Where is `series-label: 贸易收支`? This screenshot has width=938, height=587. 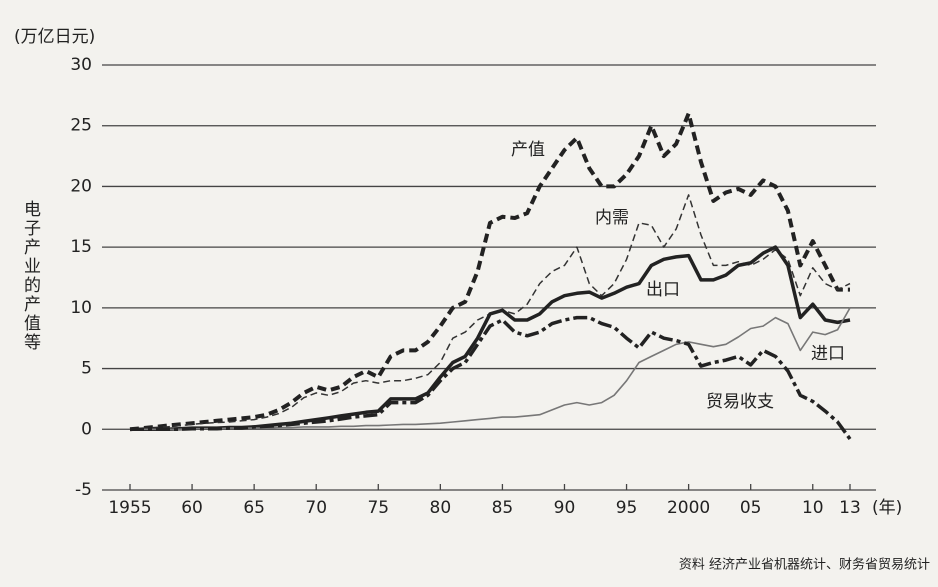
series-label: 贸易收支 is located at coordinates (740, 402).